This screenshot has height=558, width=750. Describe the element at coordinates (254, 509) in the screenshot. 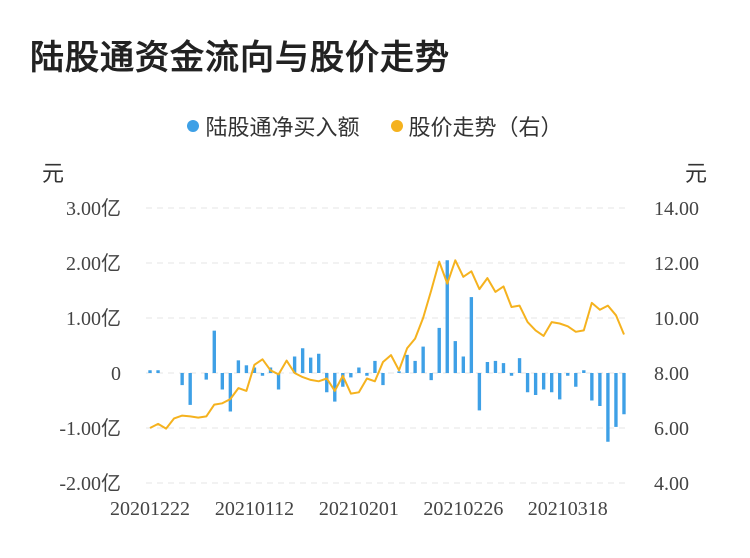

I see `x-axis-tick-label: 20210112` at that location.